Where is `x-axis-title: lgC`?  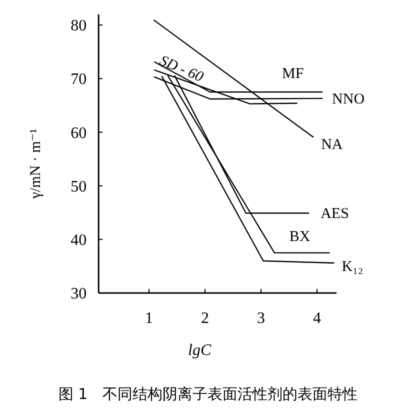 x-axis-title: lgC is located at coordinates (200, 350).